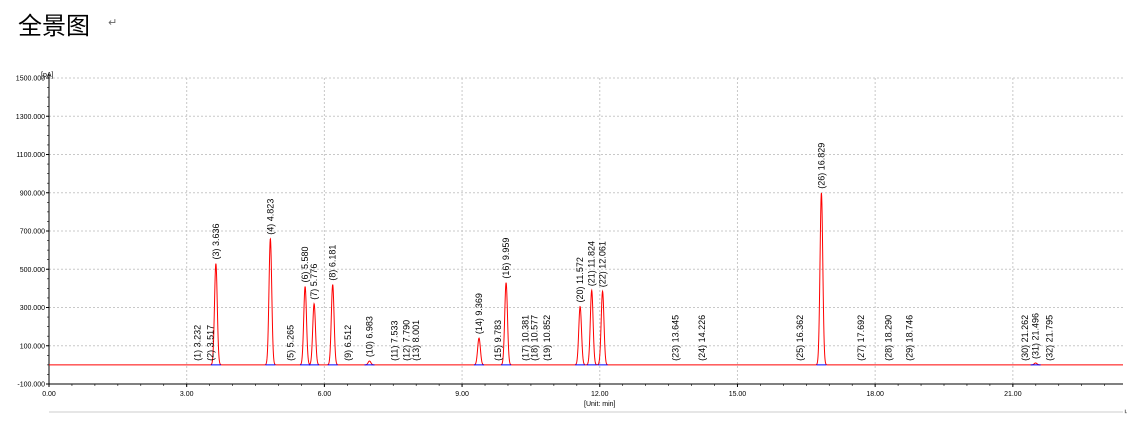 This screenshot has width=1132, height=432. What do you see at coordinates (498, 340) in the screenshot?
I see `peak-label: (15) 9.783` at bounding box center [498, 340].